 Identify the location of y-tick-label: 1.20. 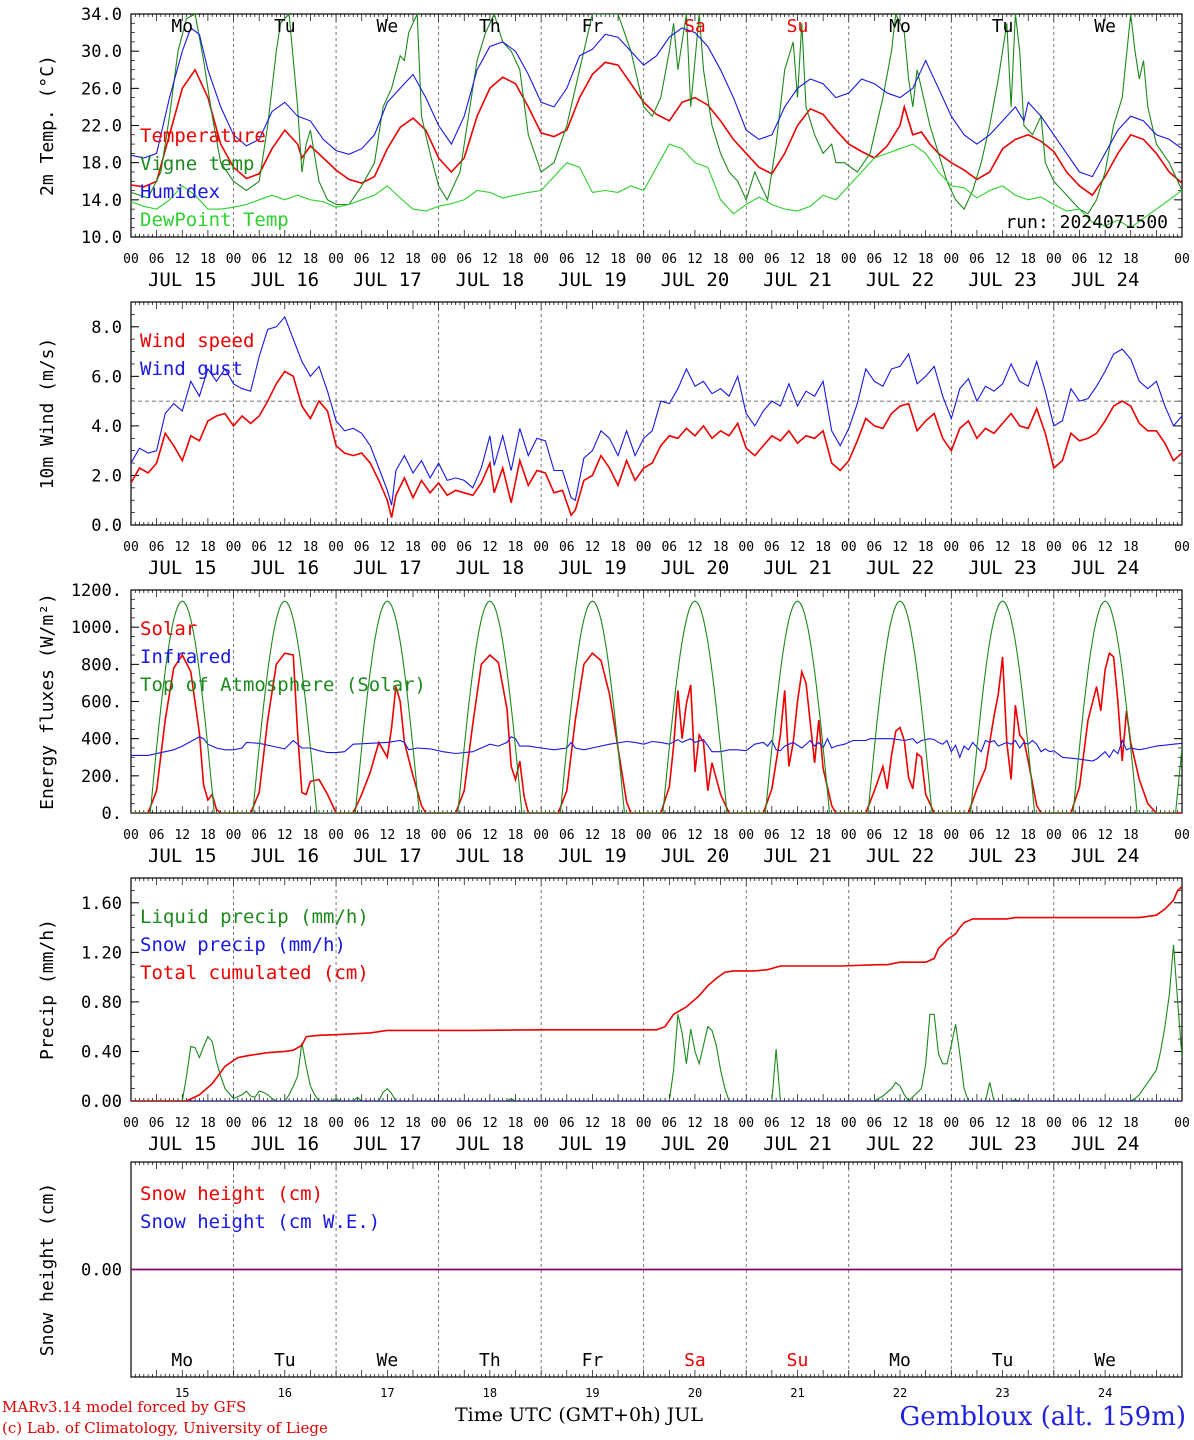
(101, 953).